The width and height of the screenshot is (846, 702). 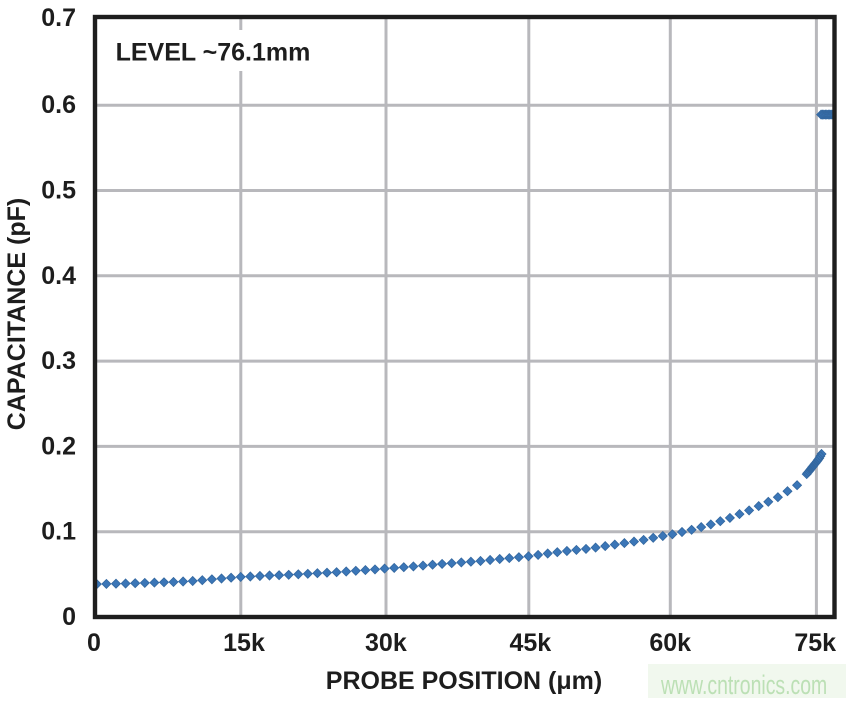 What do you see at coordinates (244, 643) in the screenshot?
I see `svg-text: 15k` at bounding box center [244, 643].